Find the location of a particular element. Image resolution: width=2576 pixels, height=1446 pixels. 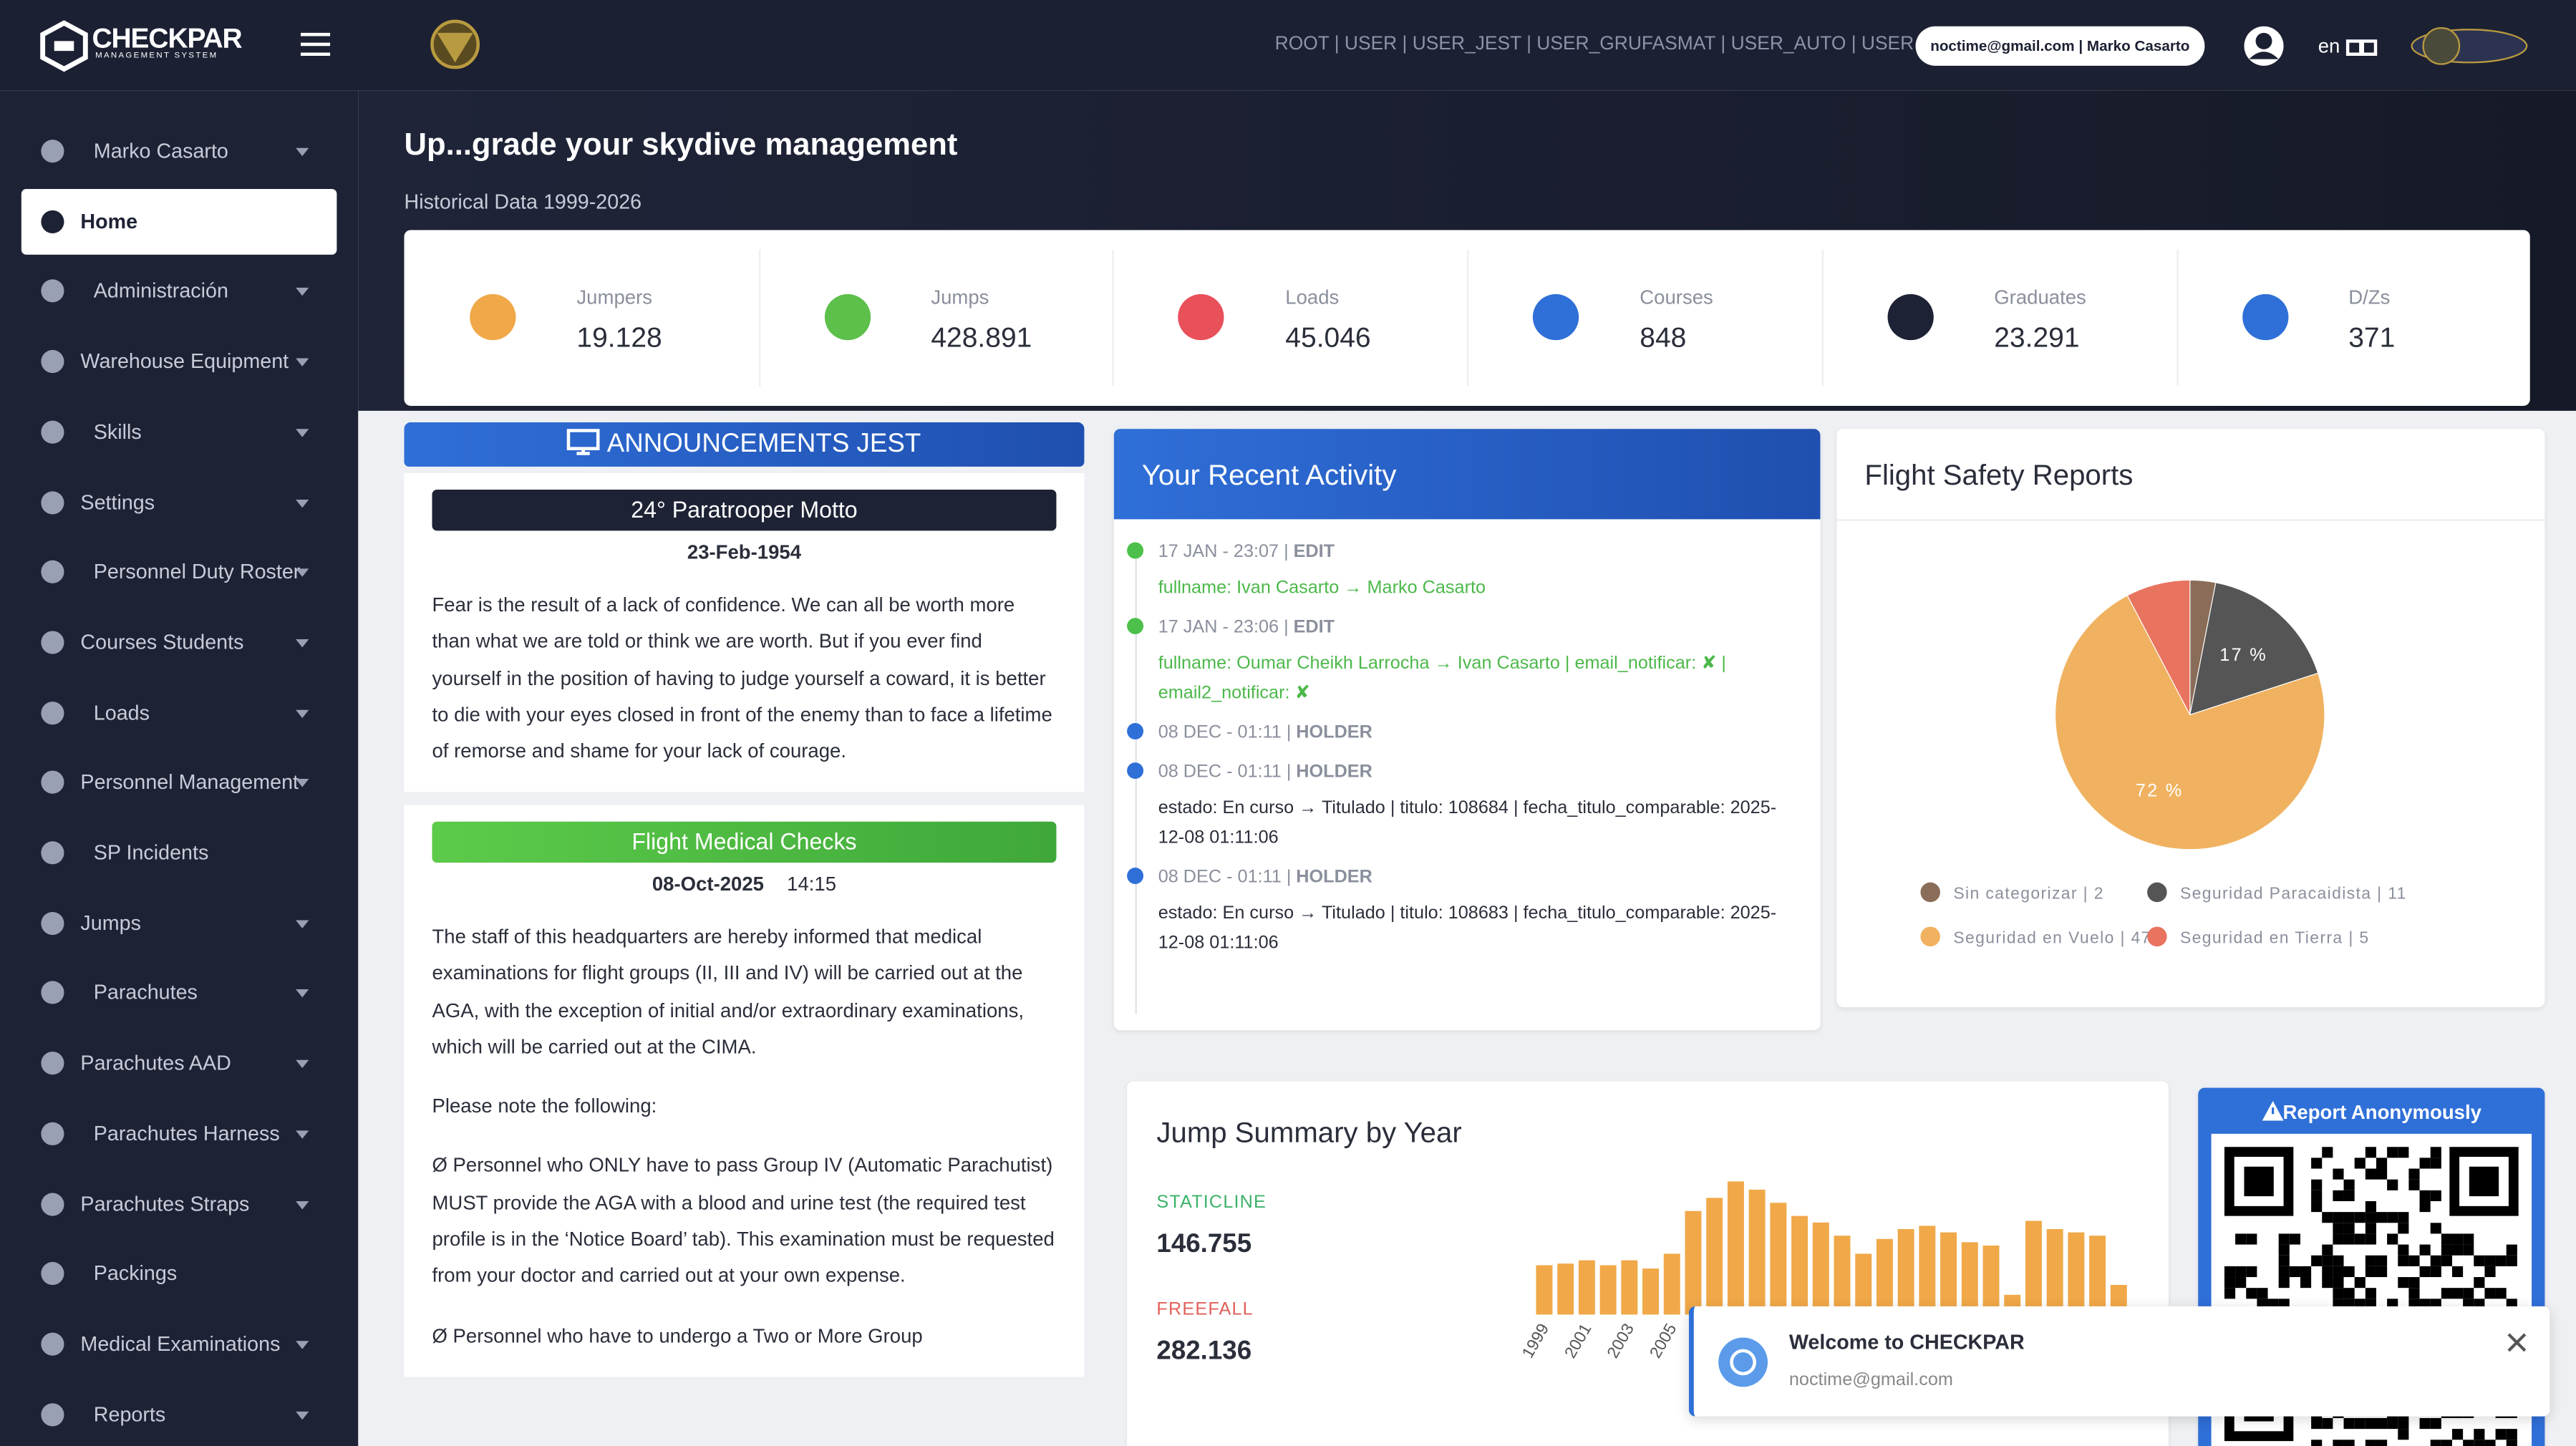

nav-item: Medical Examinations is located at coordinates (179, 1344).